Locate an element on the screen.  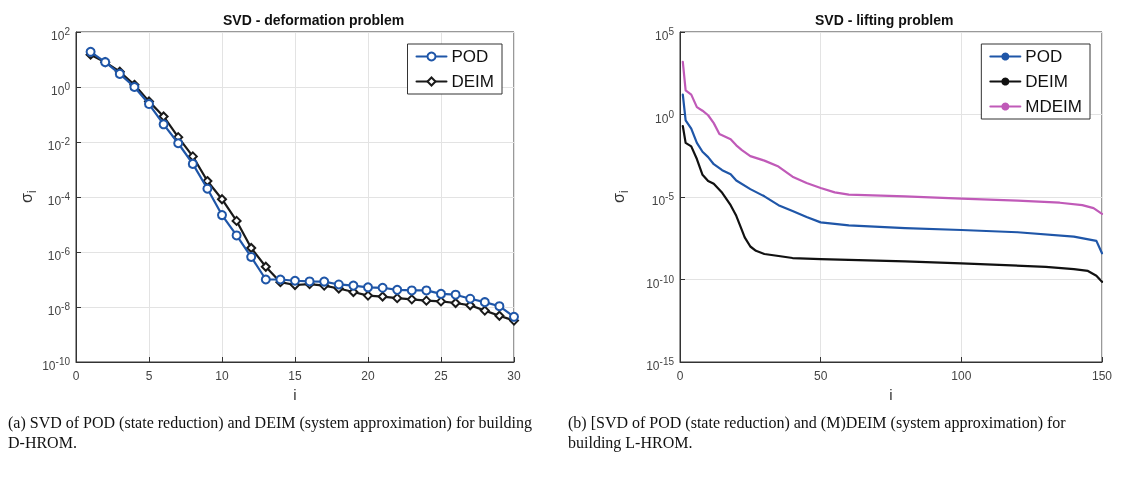
x-tick-label: 30 is located at coordinates (514, 376).